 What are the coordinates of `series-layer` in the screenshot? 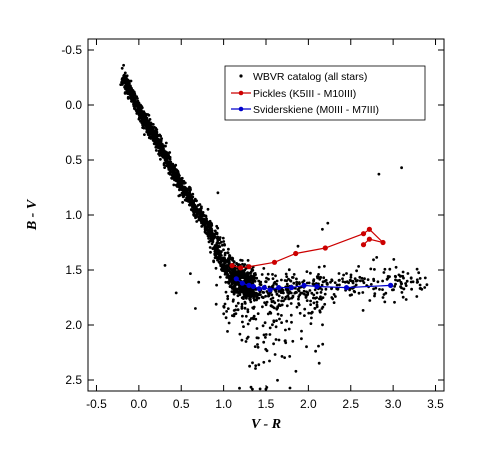 It's located at (311, 259).